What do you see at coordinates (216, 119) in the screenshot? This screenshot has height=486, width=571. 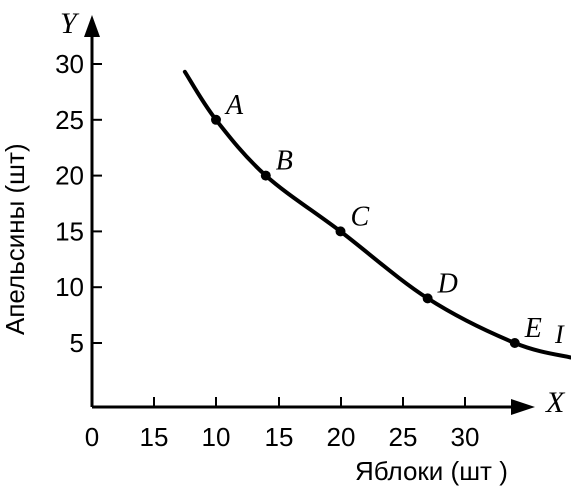 I see `point-a` at bounding box center [216, 119].